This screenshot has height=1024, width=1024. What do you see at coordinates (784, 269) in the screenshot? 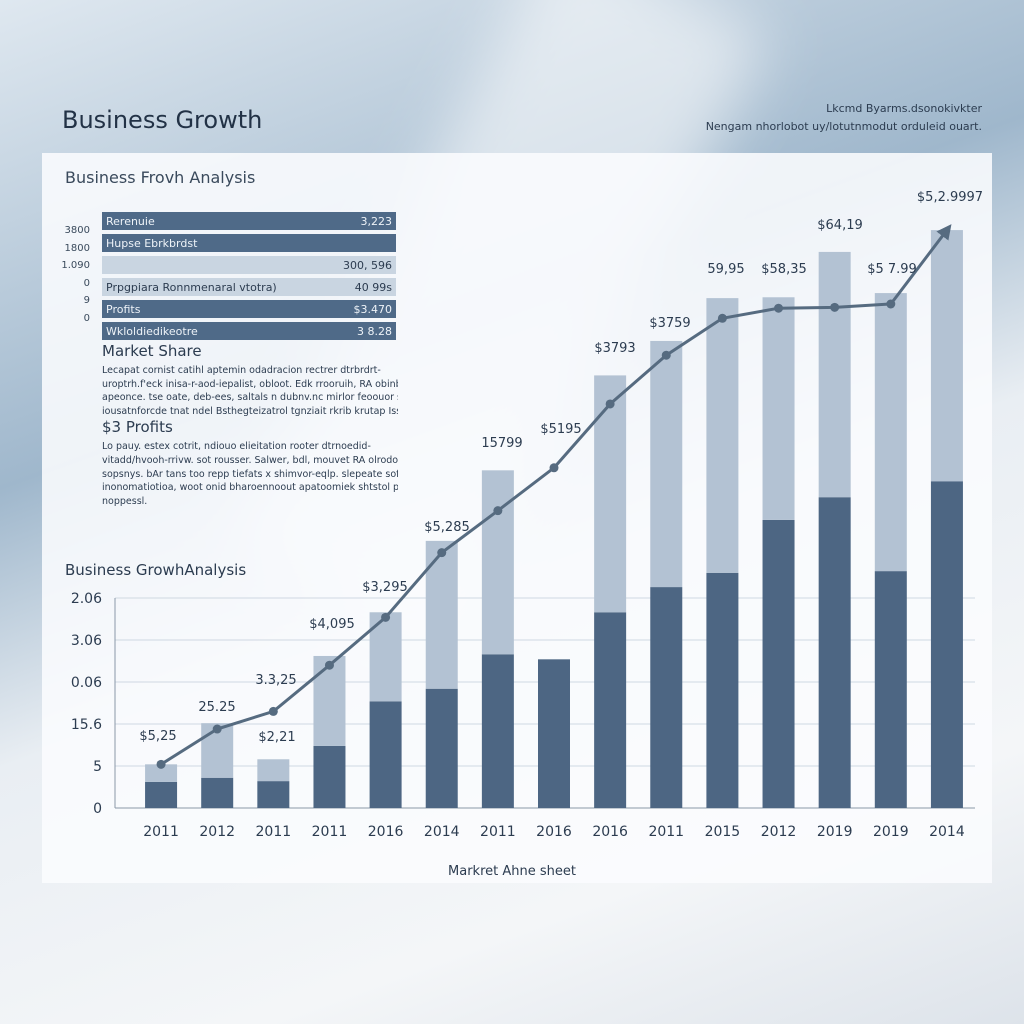
I see `annotation: $58,35` at bounding box center [784, 269].